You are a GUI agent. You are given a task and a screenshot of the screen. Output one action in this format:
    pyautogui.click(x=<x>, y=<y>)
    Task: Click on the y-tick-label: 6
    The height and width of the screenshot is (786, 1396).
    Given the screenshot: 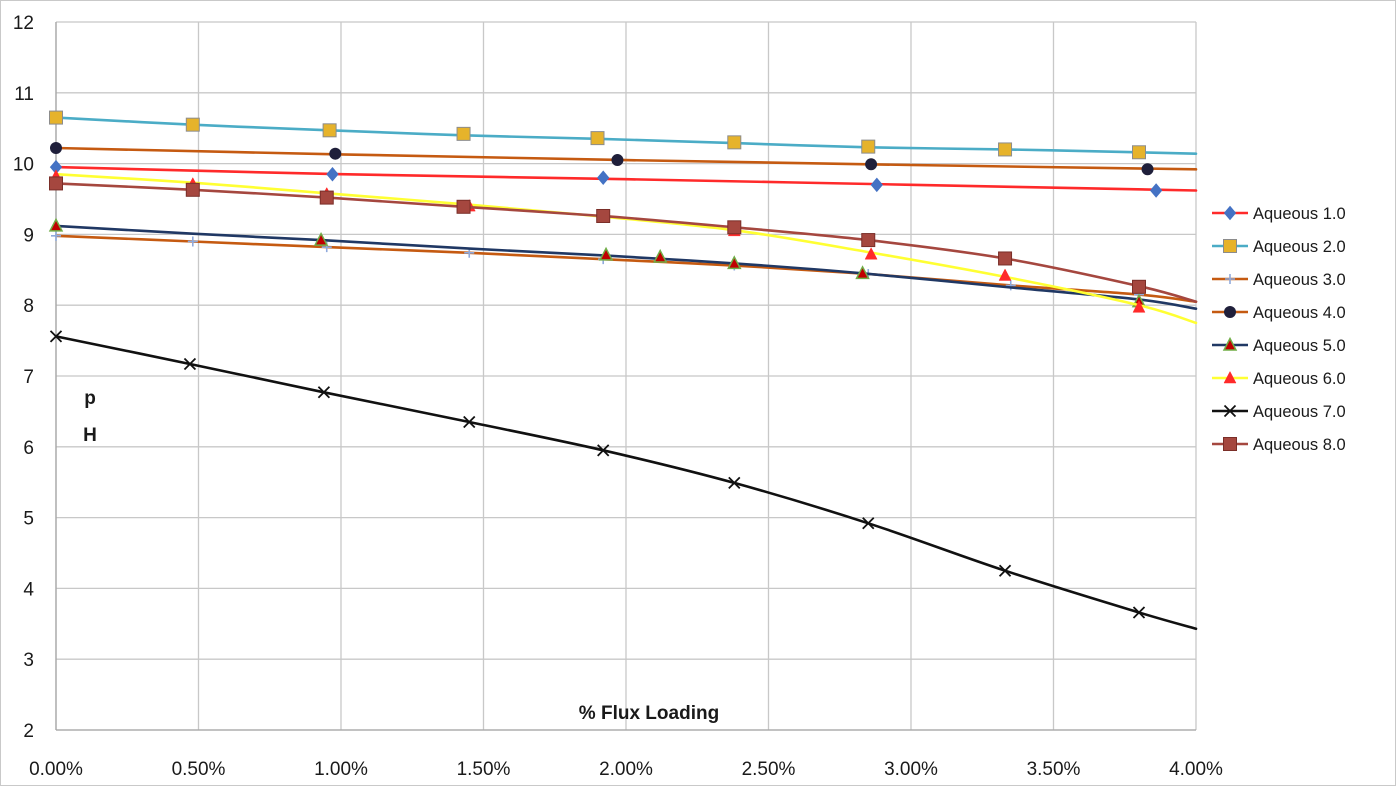 What is the action you would take?
    pyautogui.click(x=28, y=448)
    